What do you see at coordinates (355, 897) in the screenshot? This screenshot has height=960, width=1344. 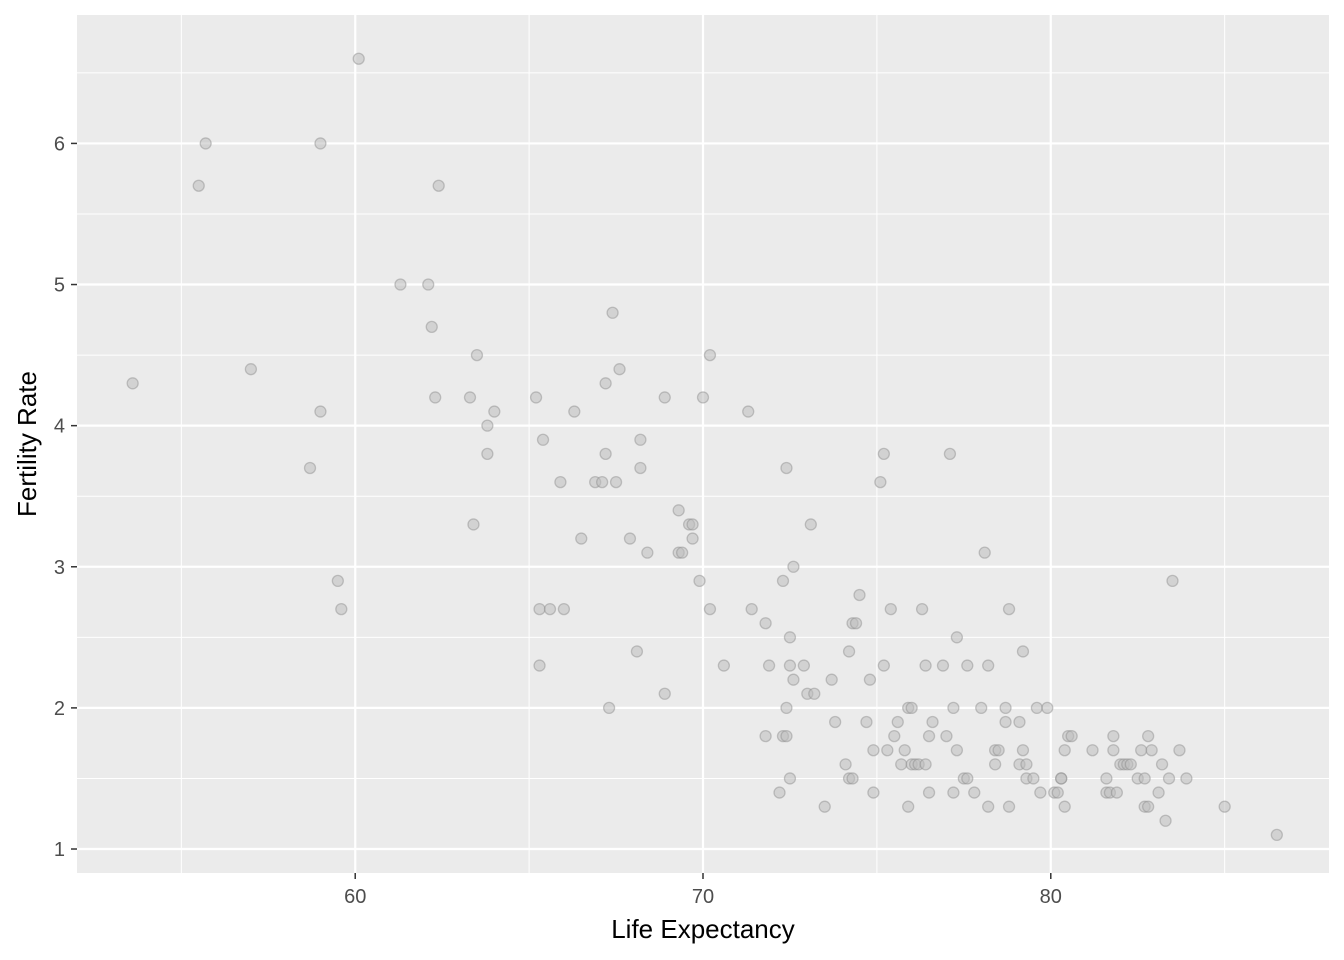 I see `x-tick-label: 60` at bounding box center [355, 897].